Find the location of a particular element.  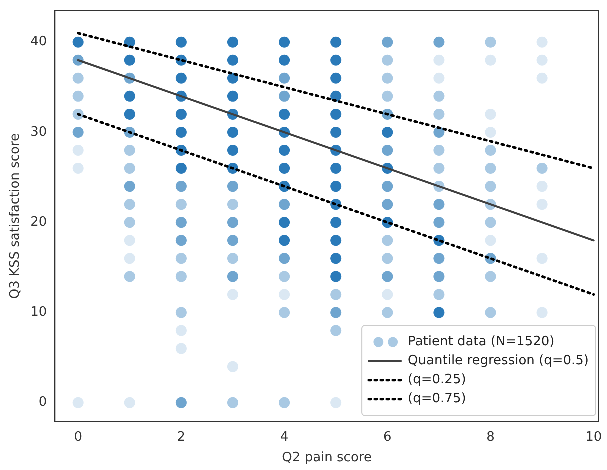

y-tick-label: 0 is located at coordinates (43, 402).